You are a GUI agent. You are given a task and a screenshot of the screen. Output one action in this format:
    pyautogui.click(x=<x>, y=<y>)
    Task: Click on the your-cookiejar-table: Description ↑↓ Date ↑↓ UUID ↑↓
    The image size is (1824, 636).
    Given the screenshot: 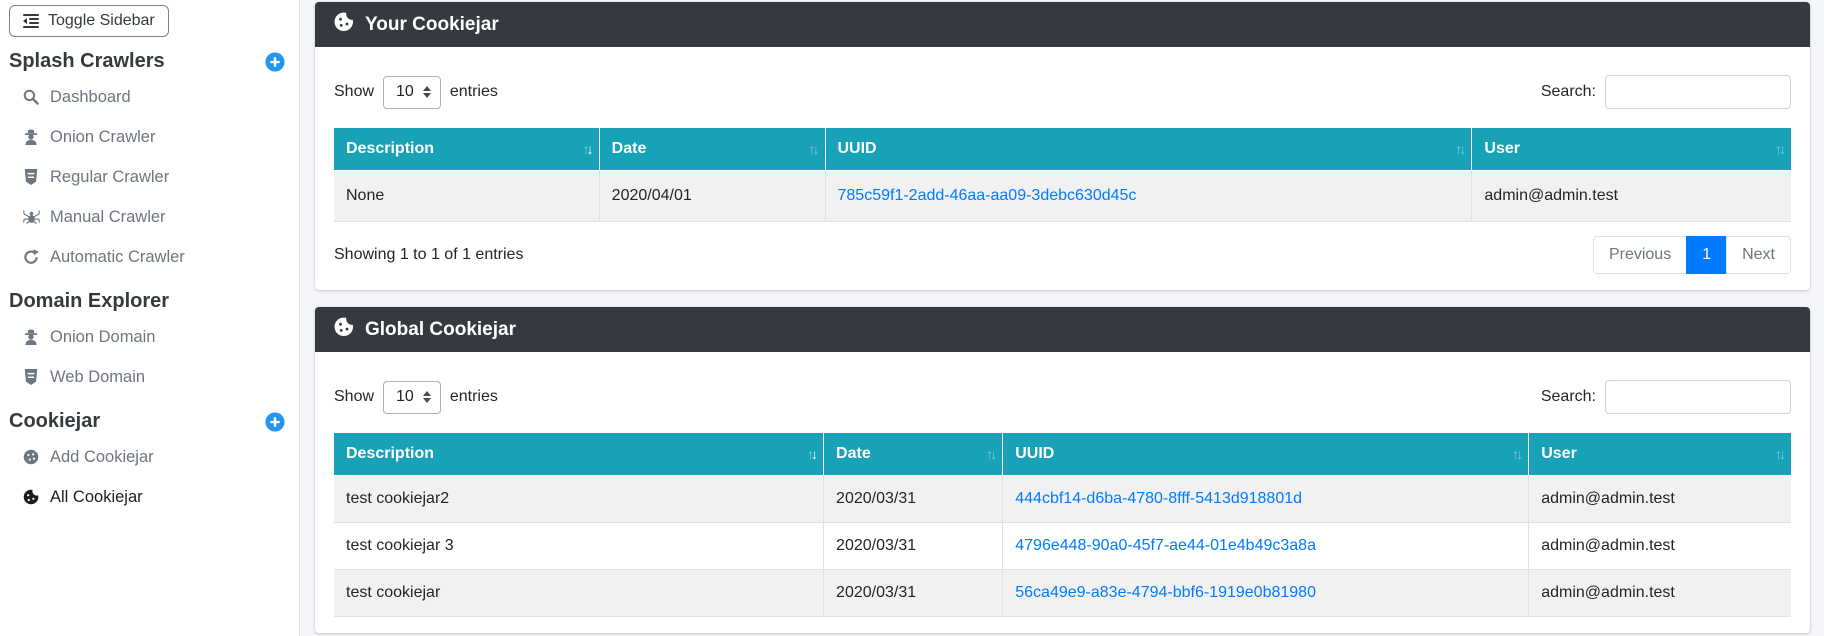 What is the action you would take?
    pyautogui.click(x=1062, y=174)
    